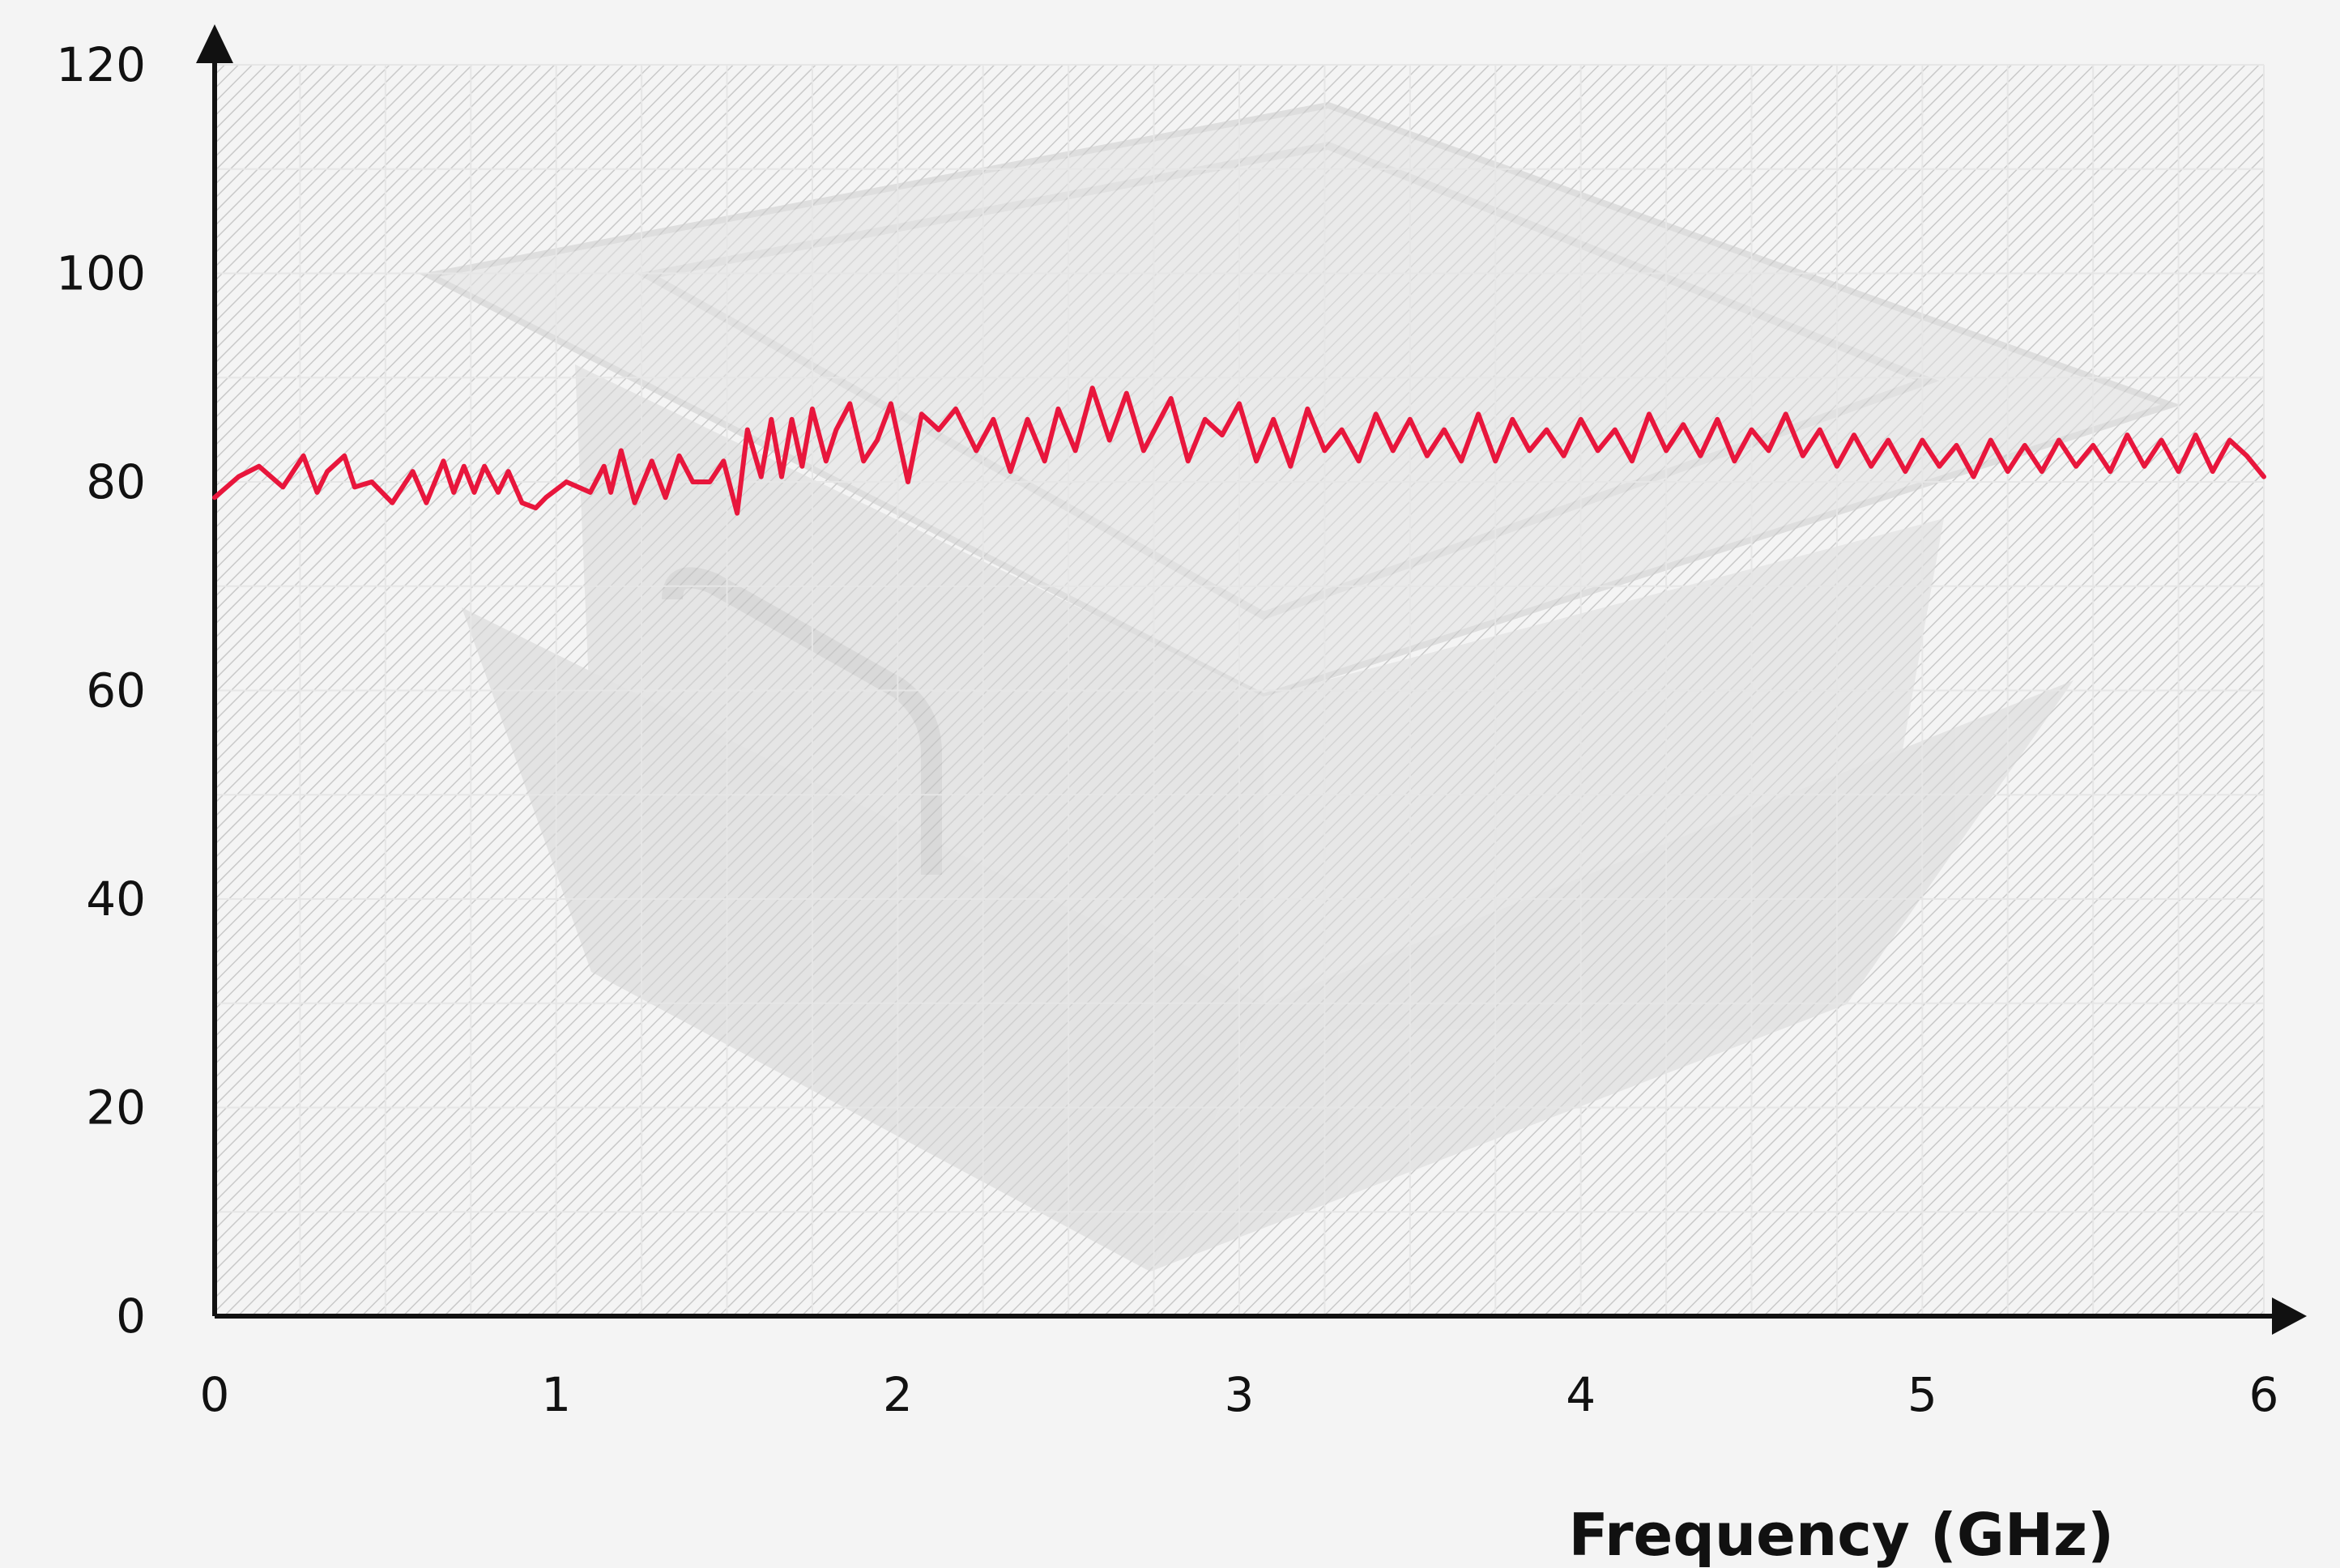 The image size is (2340, 1568). Describe the element at coordinates (116, 1108) in the screenshot. I see `y-tick-label: 20` at that location.